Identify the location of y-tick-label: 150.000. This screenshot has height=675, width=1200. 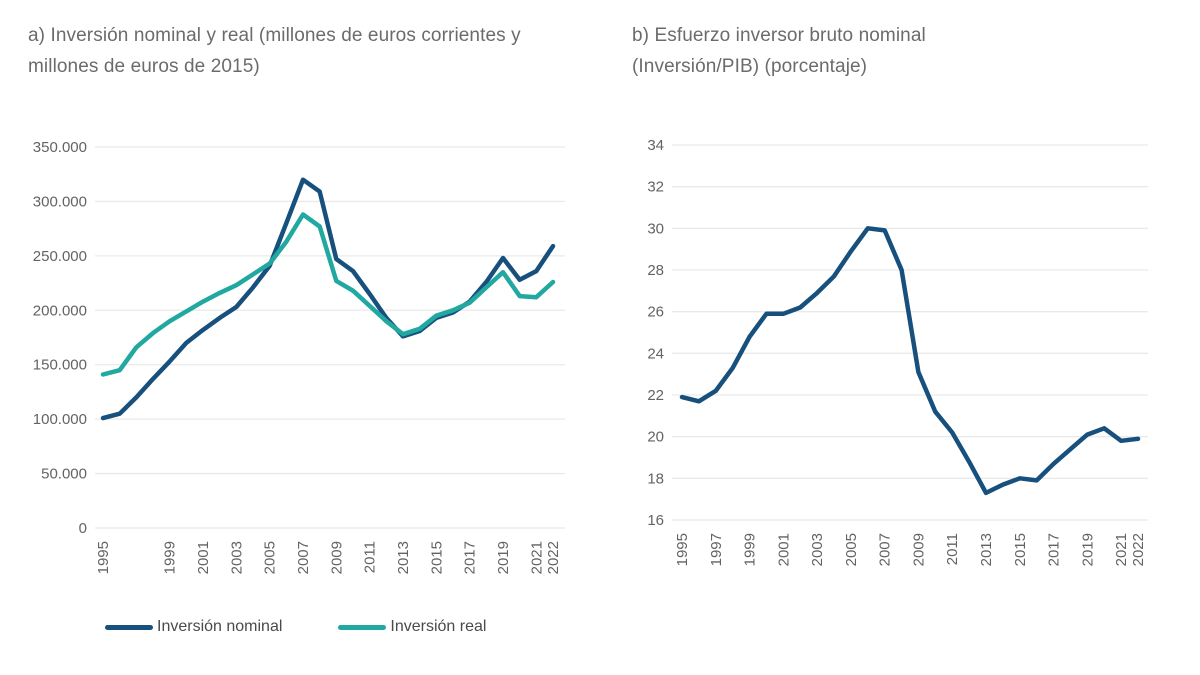
(60, 365).